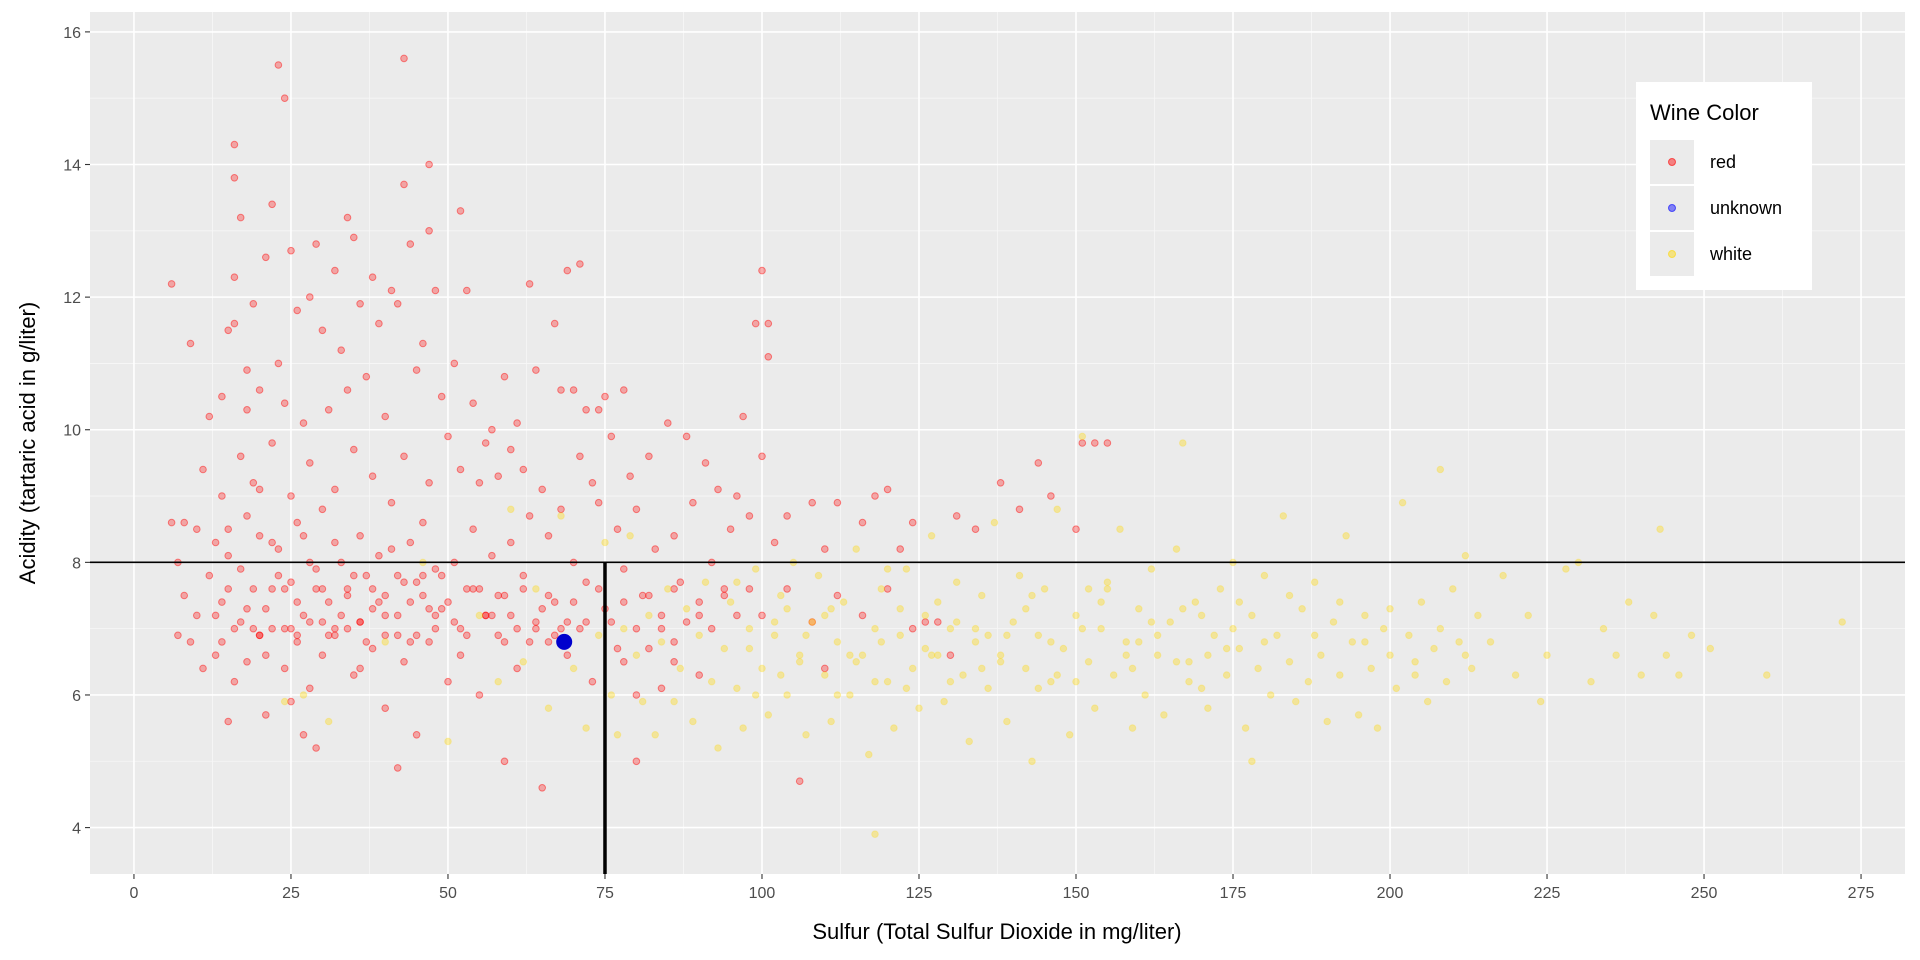 Image resolution: width=1920 pixels, height=960 pixels. I want to click on y-tick-label: 8, so click(76, 563).